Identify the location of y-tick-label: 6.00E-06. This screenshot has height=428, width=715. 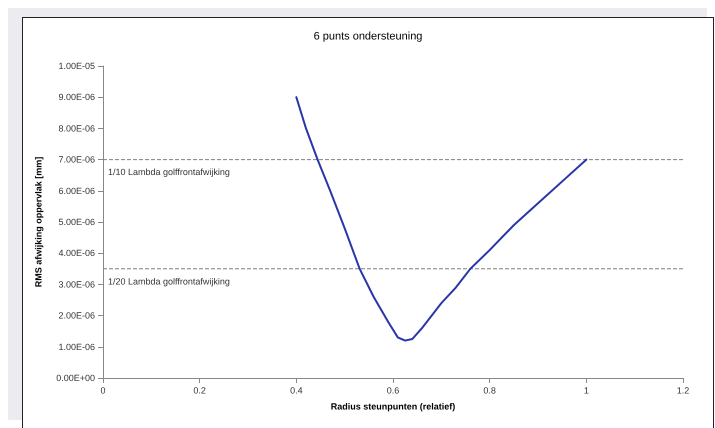
(76, 191).